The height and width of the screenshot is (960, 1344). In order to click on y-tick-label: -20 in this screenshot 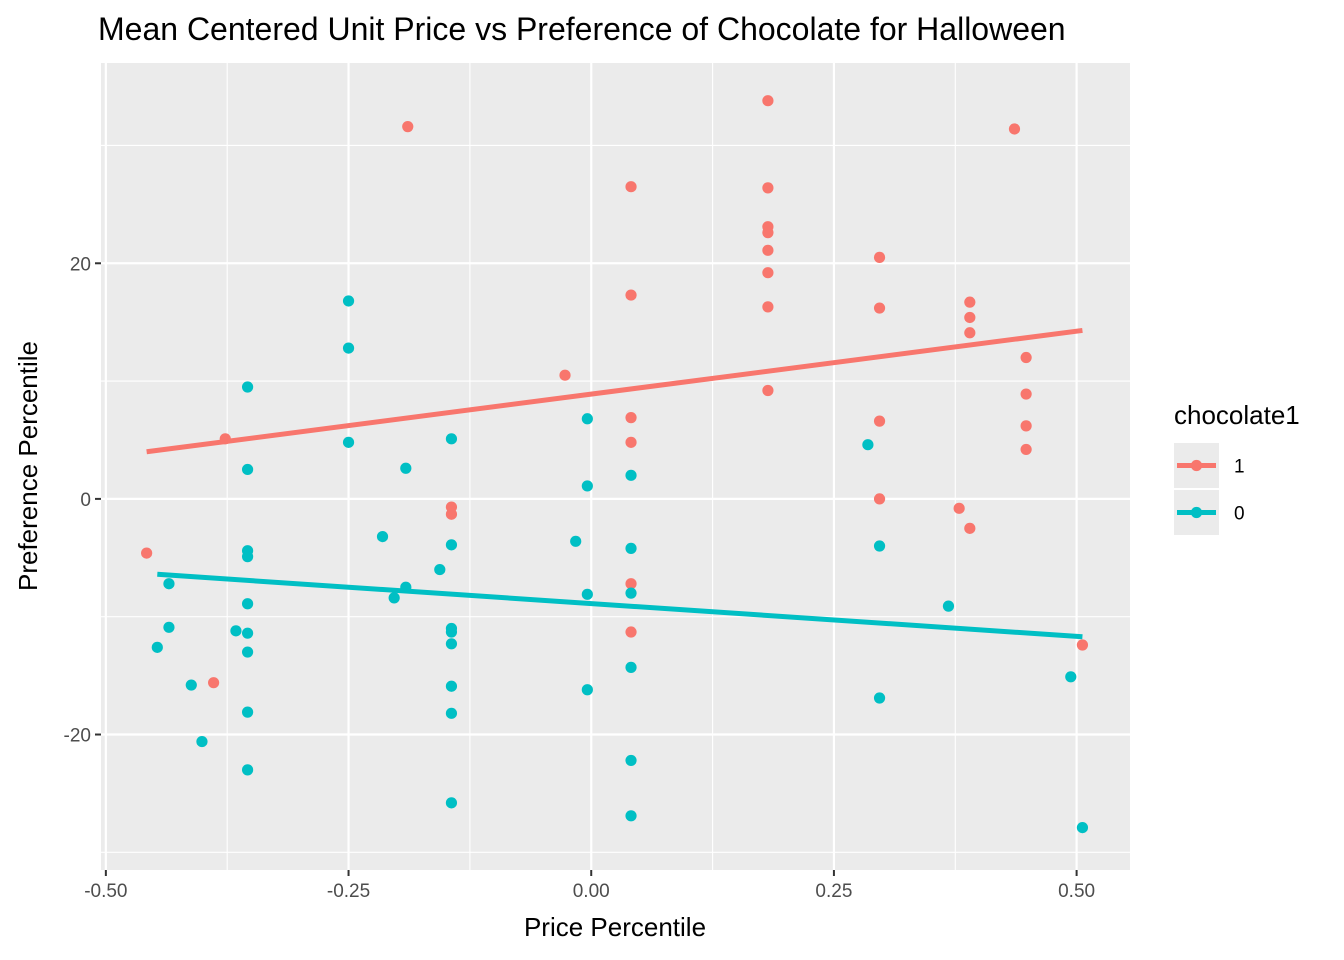, I will do `click(77, 736)`.